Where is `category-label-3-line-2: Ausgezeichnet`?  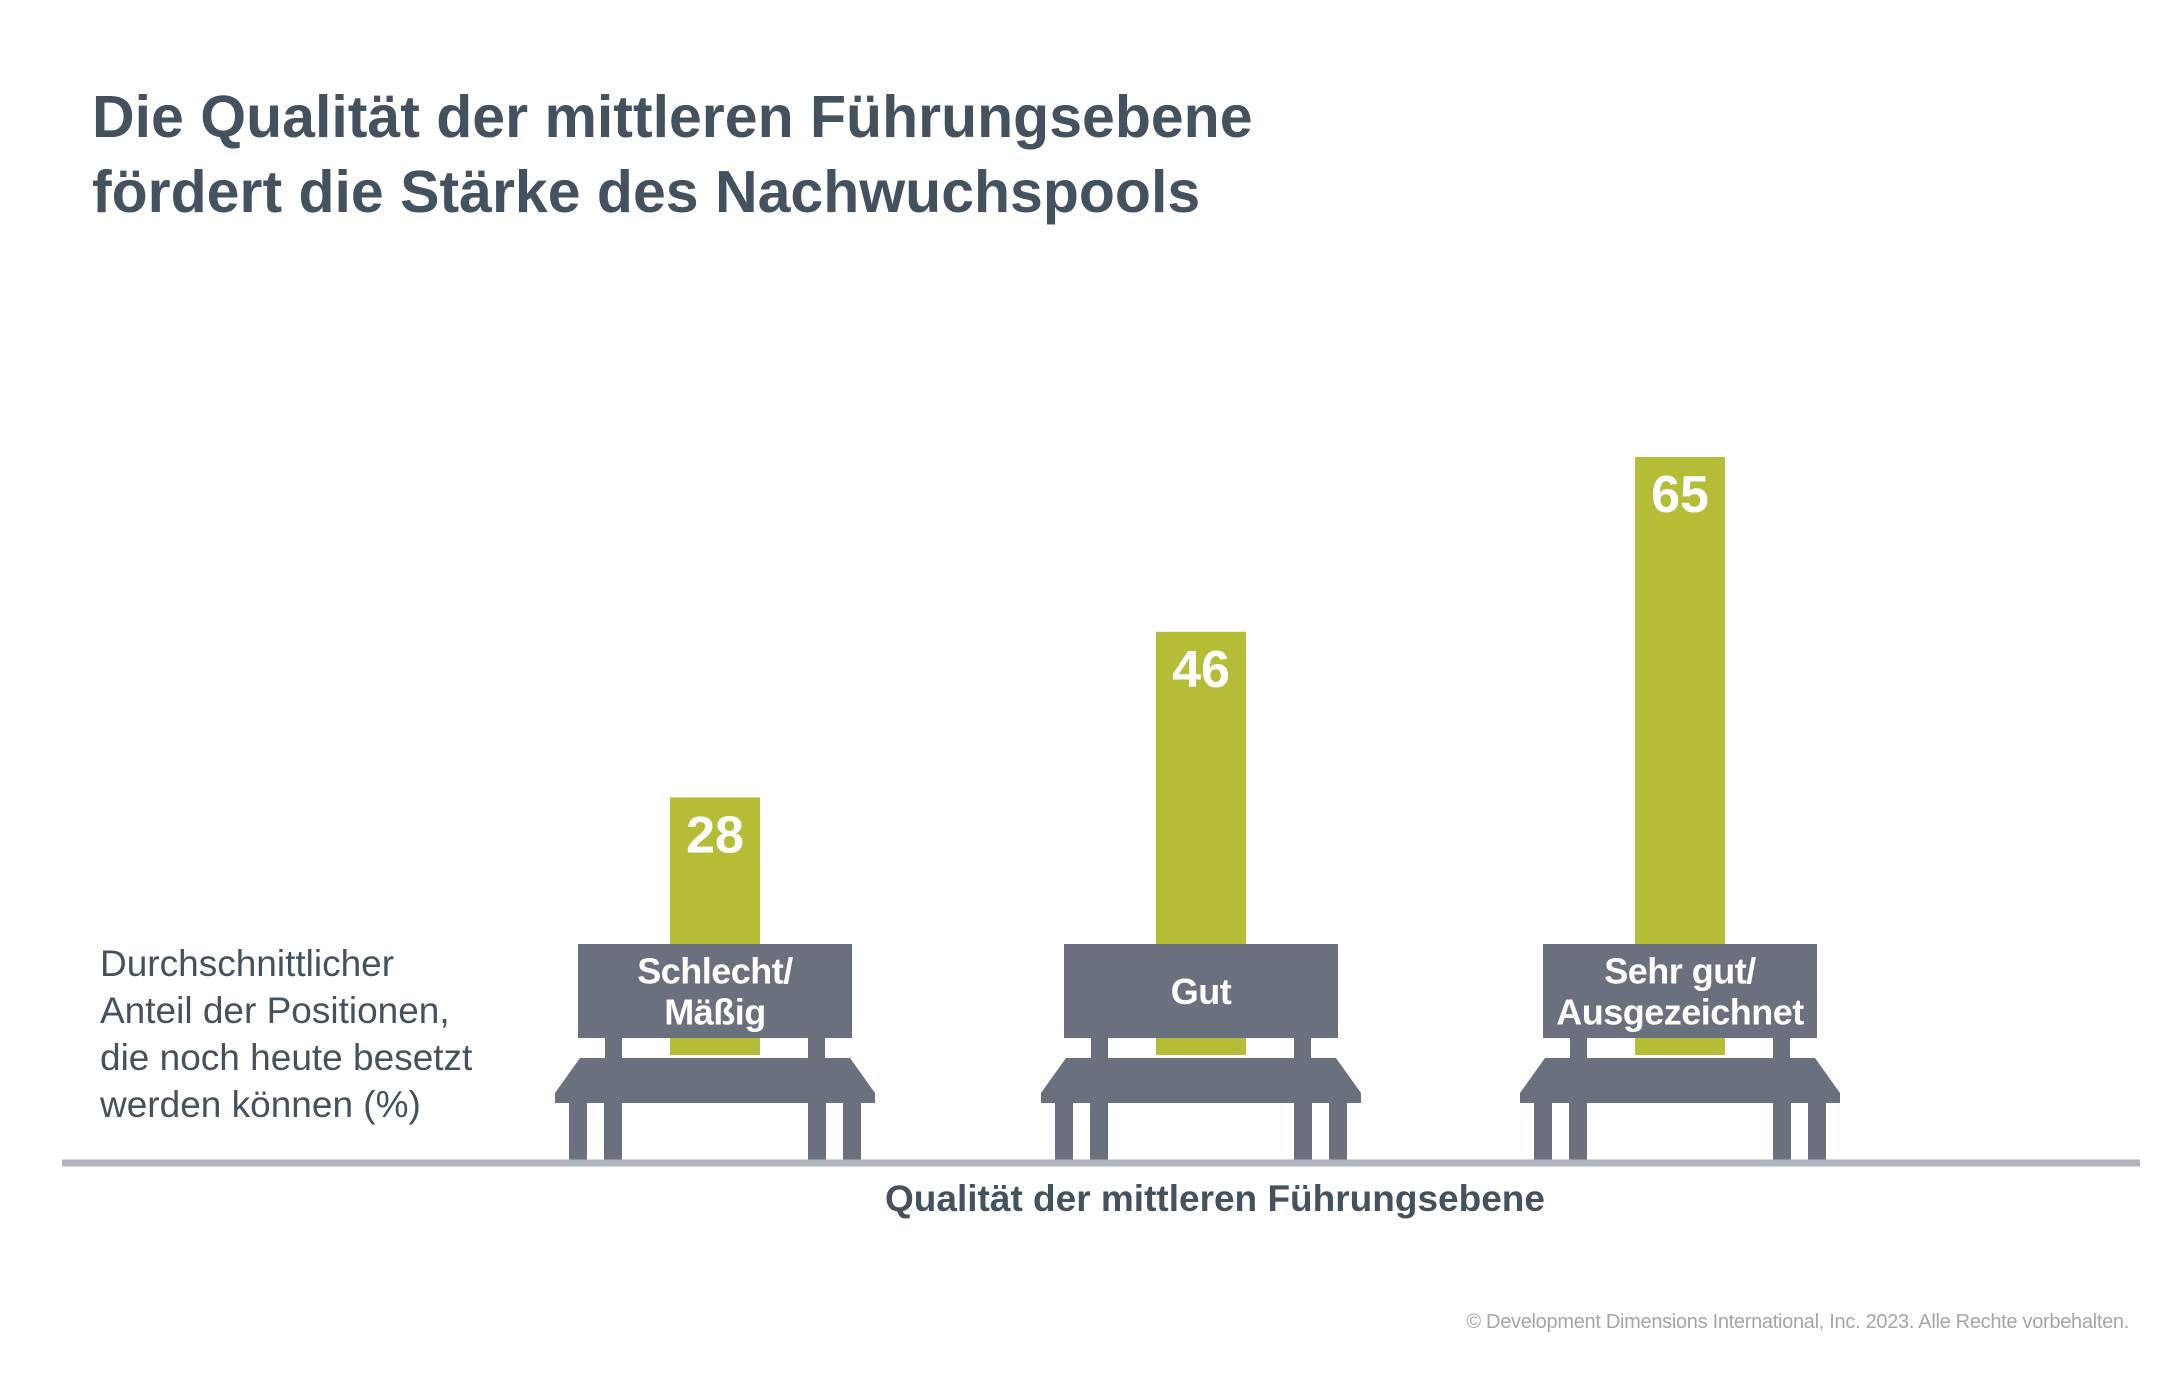
category-label-3-line-2: Ausgezeichnet is located at coordinates (1680, 1012).